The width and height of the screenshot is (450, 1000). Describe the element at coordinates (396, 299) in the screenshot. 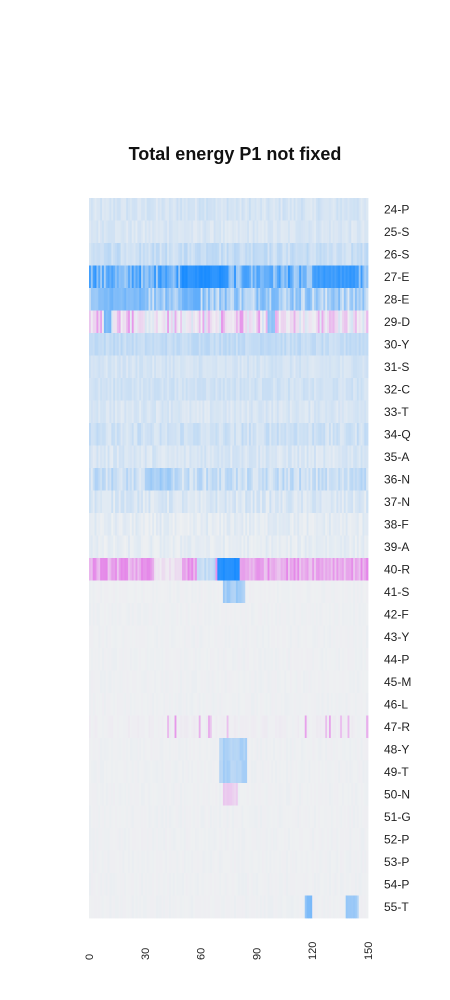

I see `row-label: 28-E` at that location.